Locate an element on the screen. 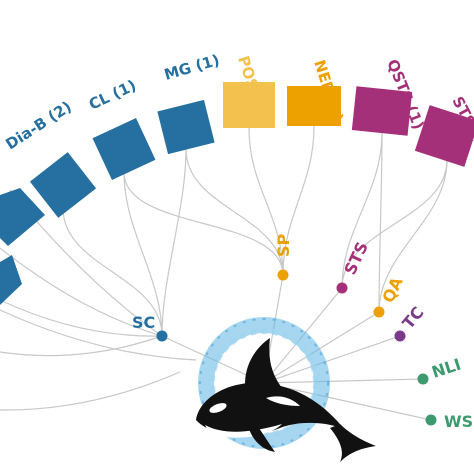 This screenshot has width=474, height=474. node-dot-sc is located at coordinates (162, 336).